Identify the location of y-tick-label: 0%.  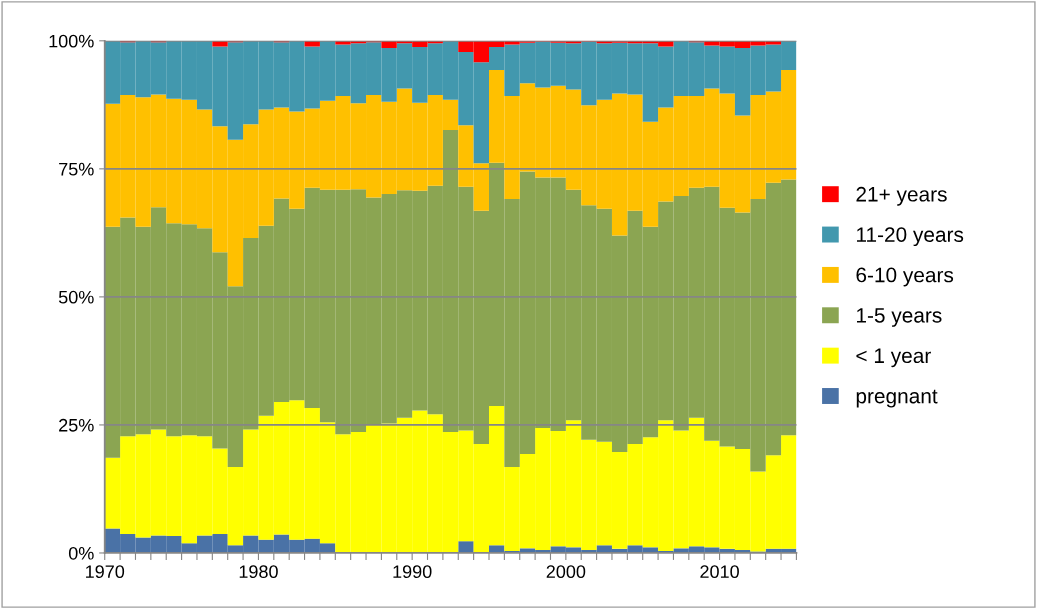
(81, 553).